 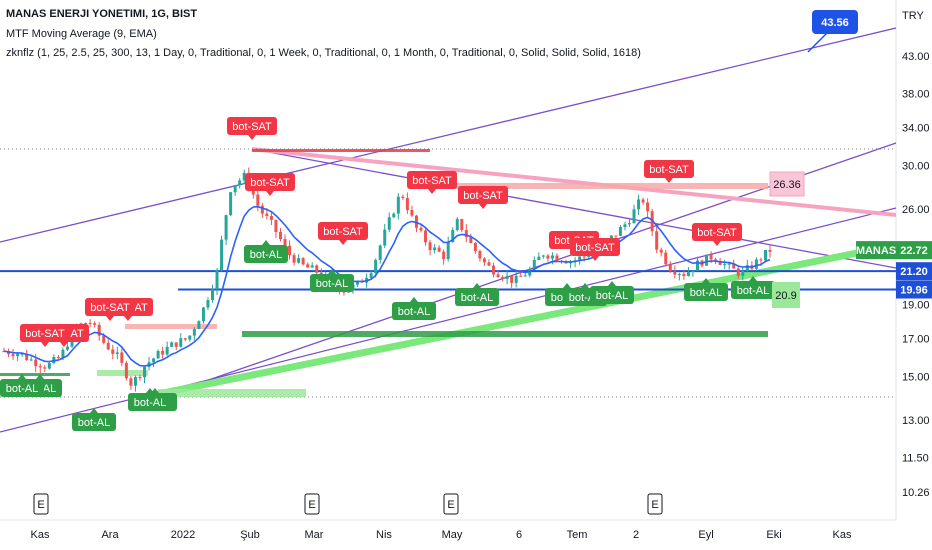 What do you see at coordinates (914, 289) in the screenshot?
I see `level-price-label-low-bg` at bounding box center [914, 289].